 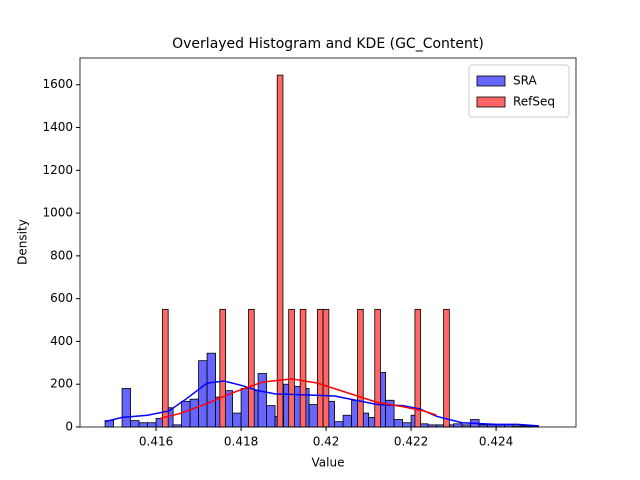 What do you see at coordinates (57, 84) in the screenshot?
I see `y-tick-label: 1600` at bounding box center [57, 84].